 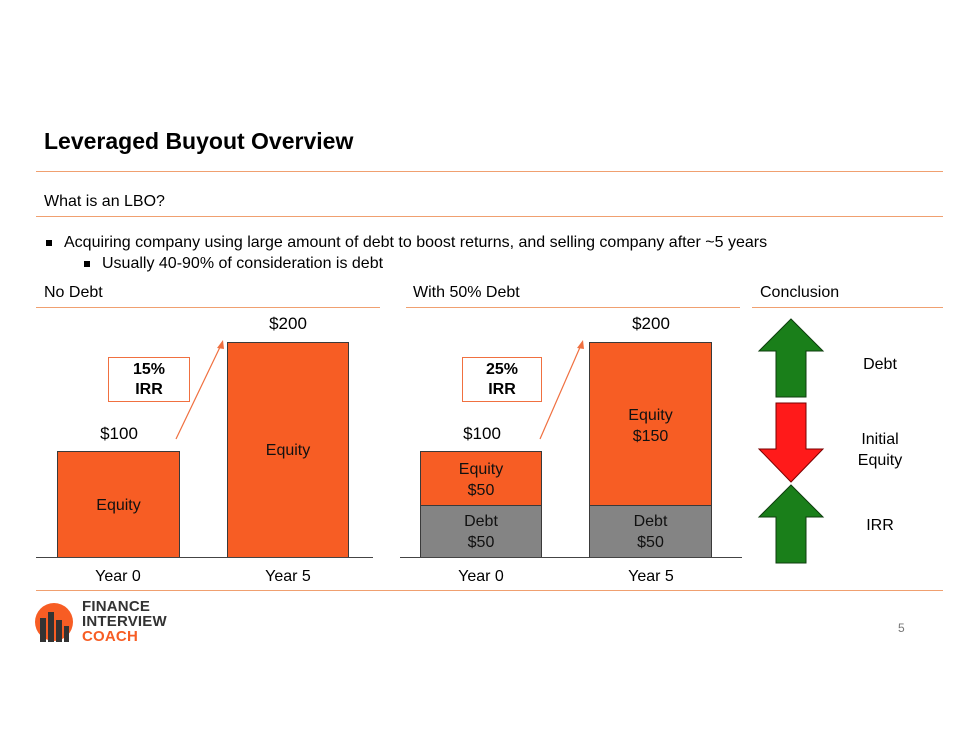 What do you see at coordinates (880, 460) in the screenshot?
I see `label-line: Equity` at bounding box center [880, 460].